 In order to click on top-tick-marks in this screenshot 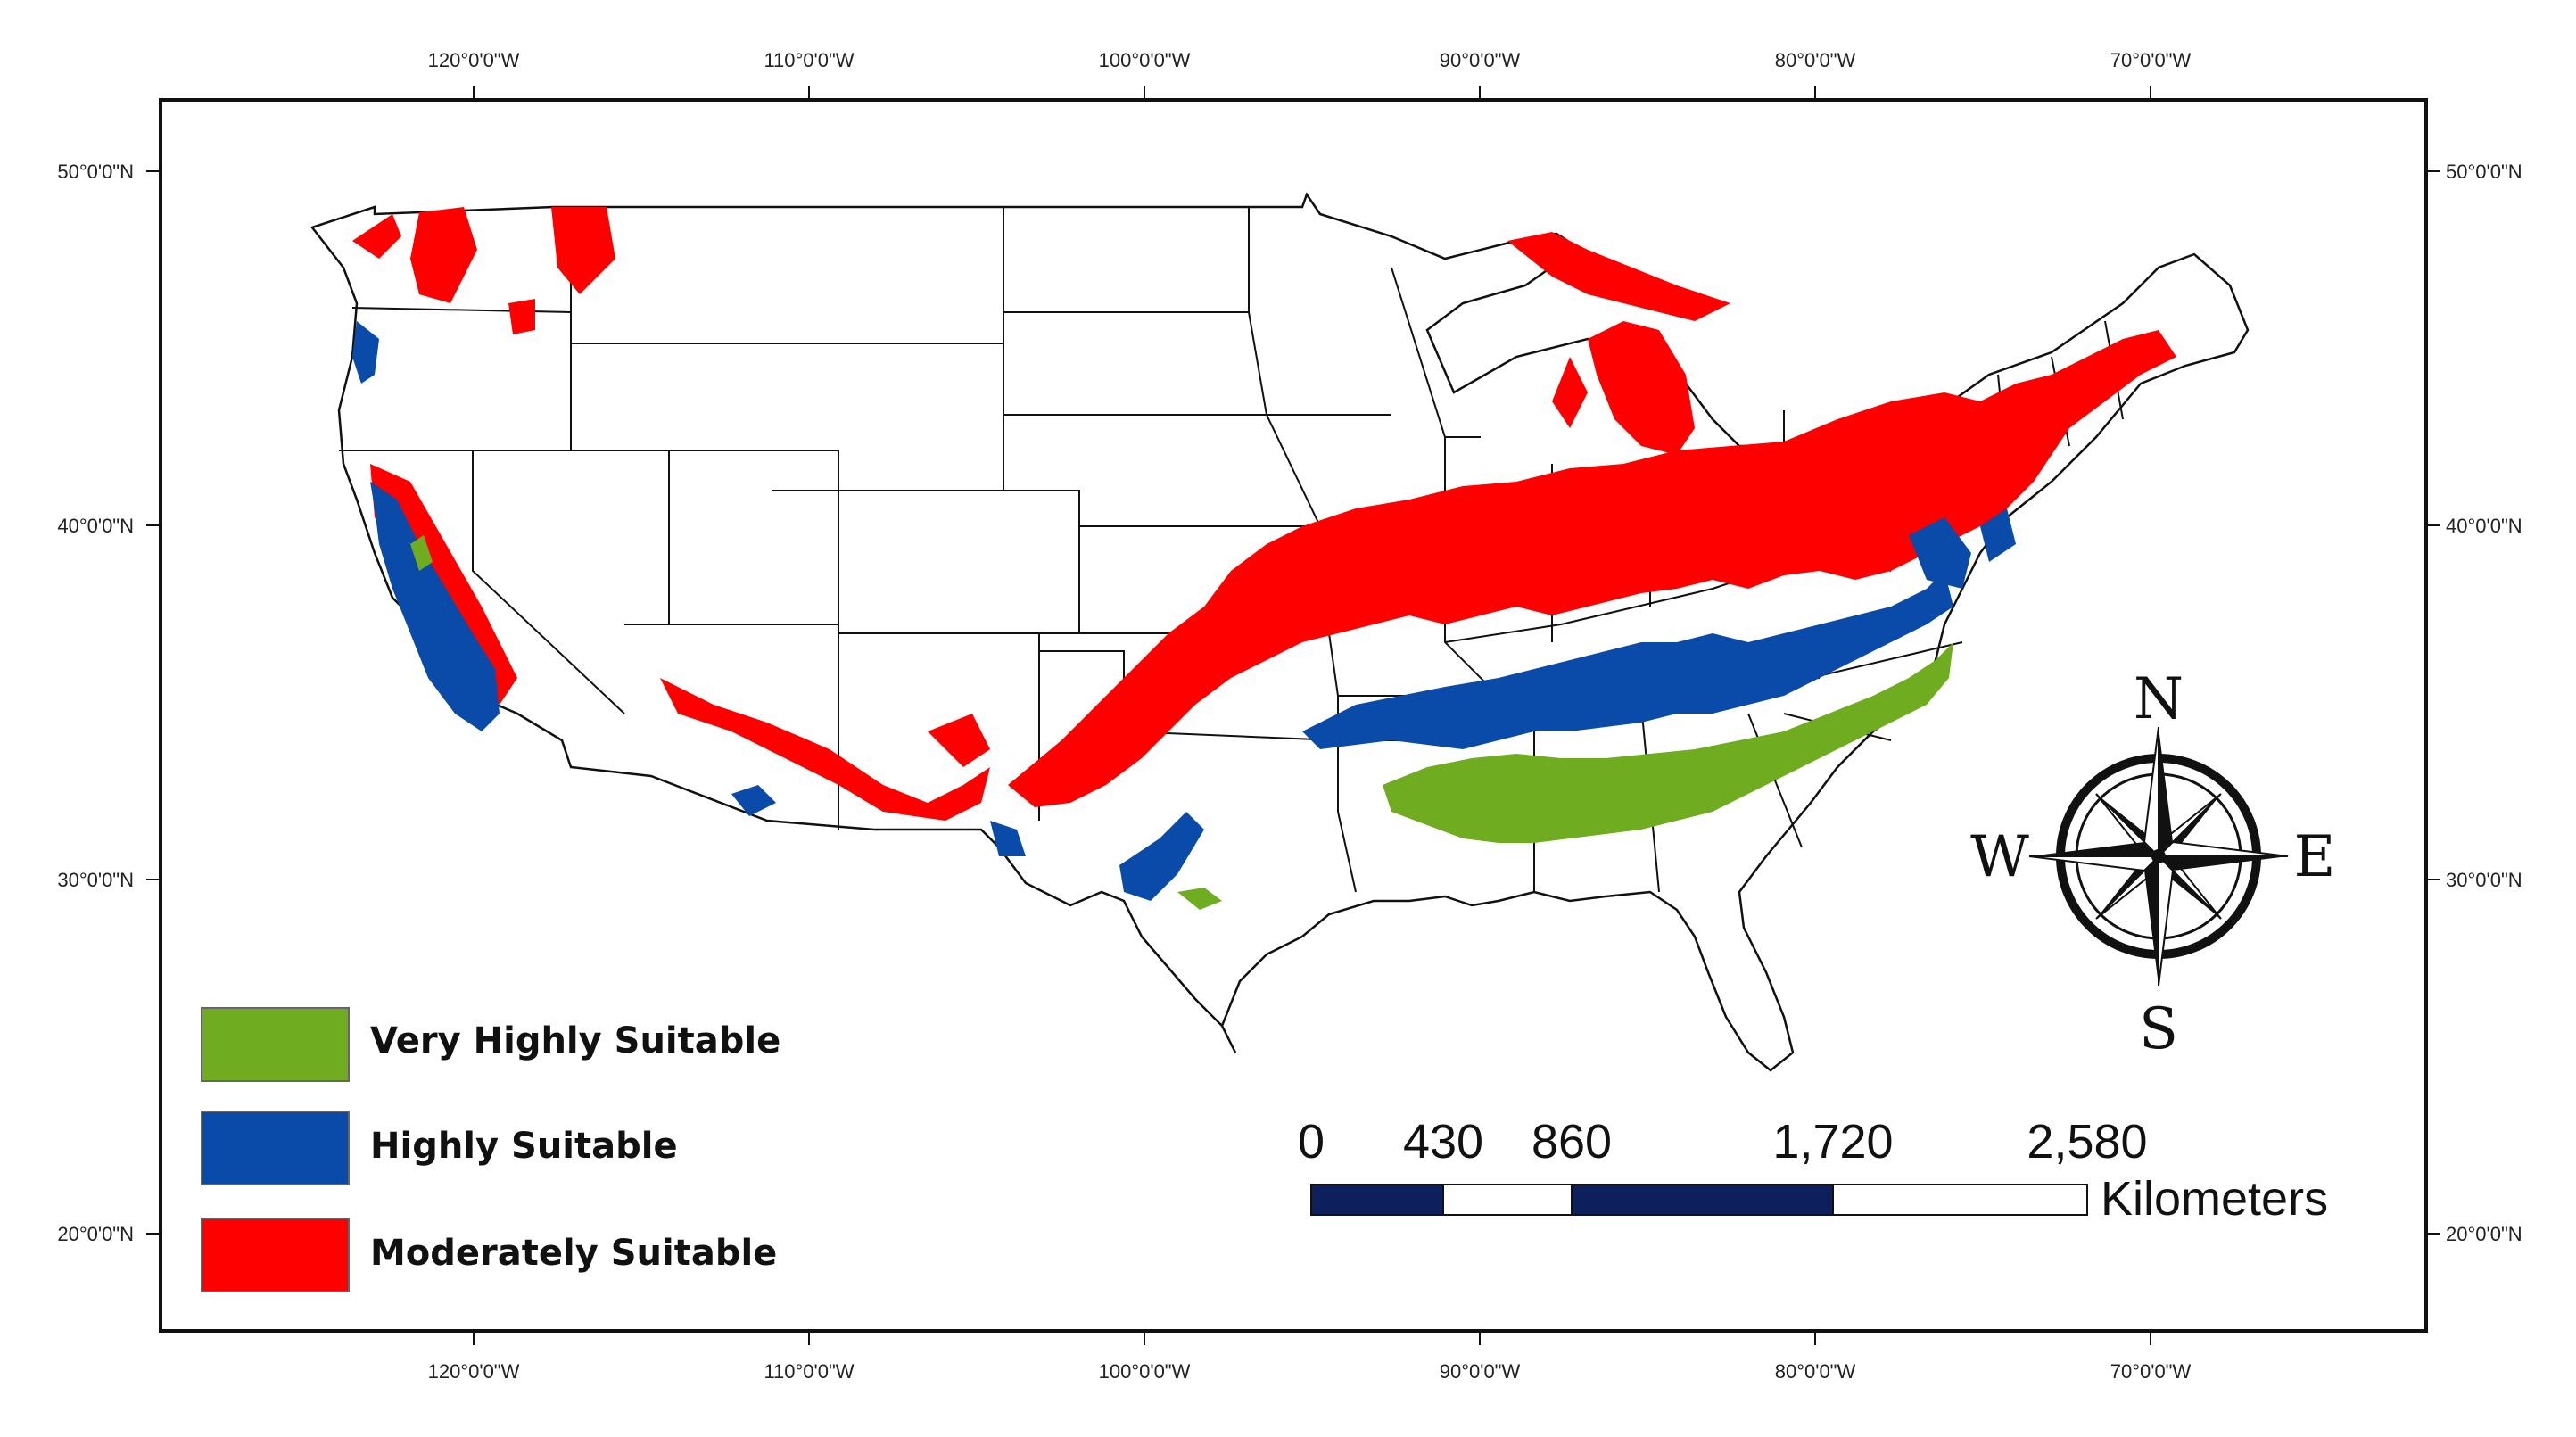, I will do `click(1312, 93)`.